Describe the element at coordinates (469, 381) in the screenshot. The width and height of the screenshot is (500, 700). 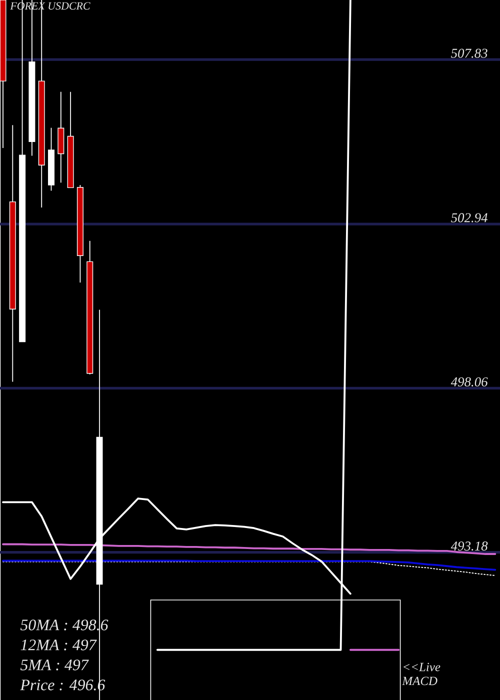
I see `y-tick-label: 498.06` at that location.